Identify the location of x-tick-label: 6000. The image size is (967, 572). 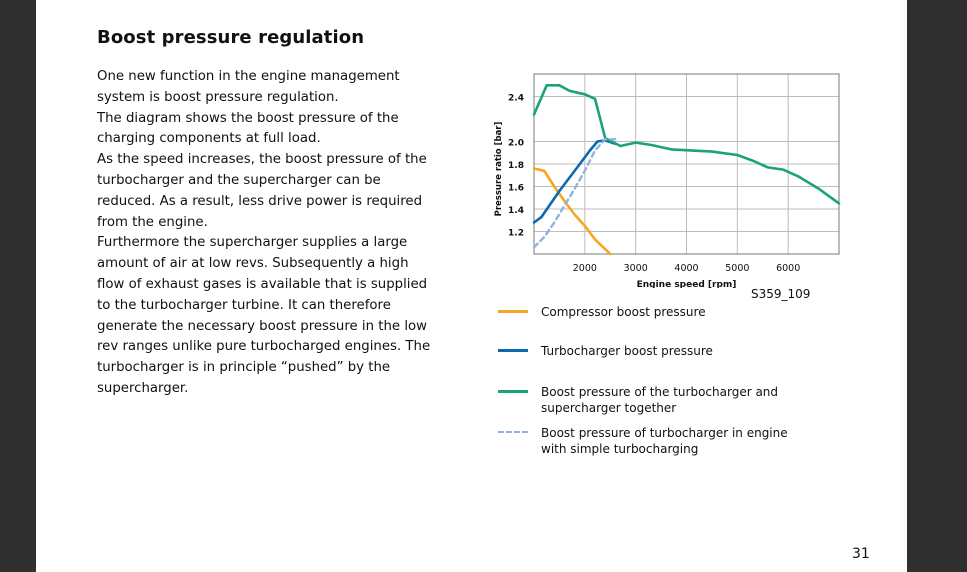
(788, 268).